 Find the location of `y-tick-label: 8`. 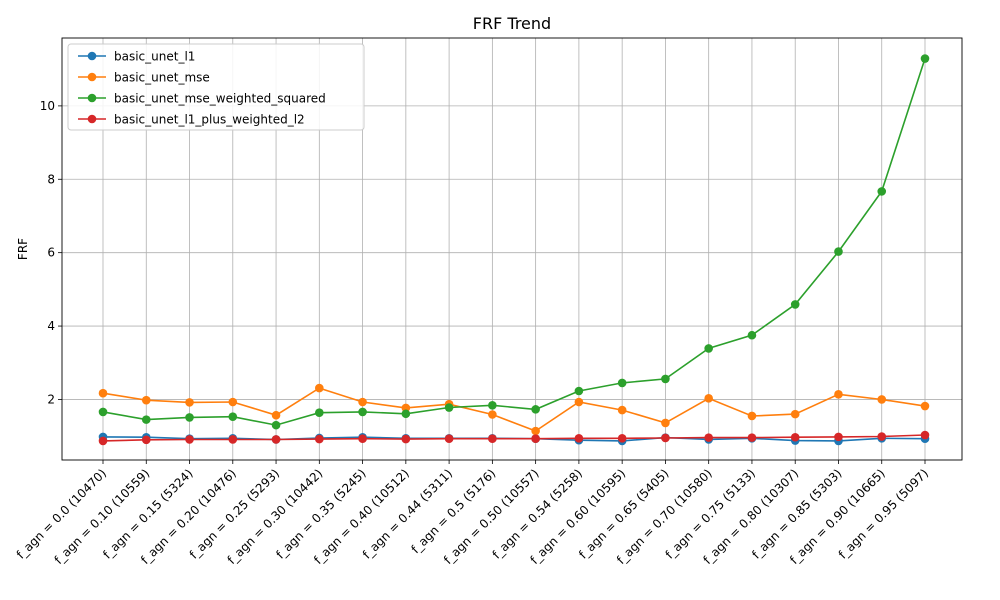

y-tick-label: 8 is located at coordinates (51, 179).